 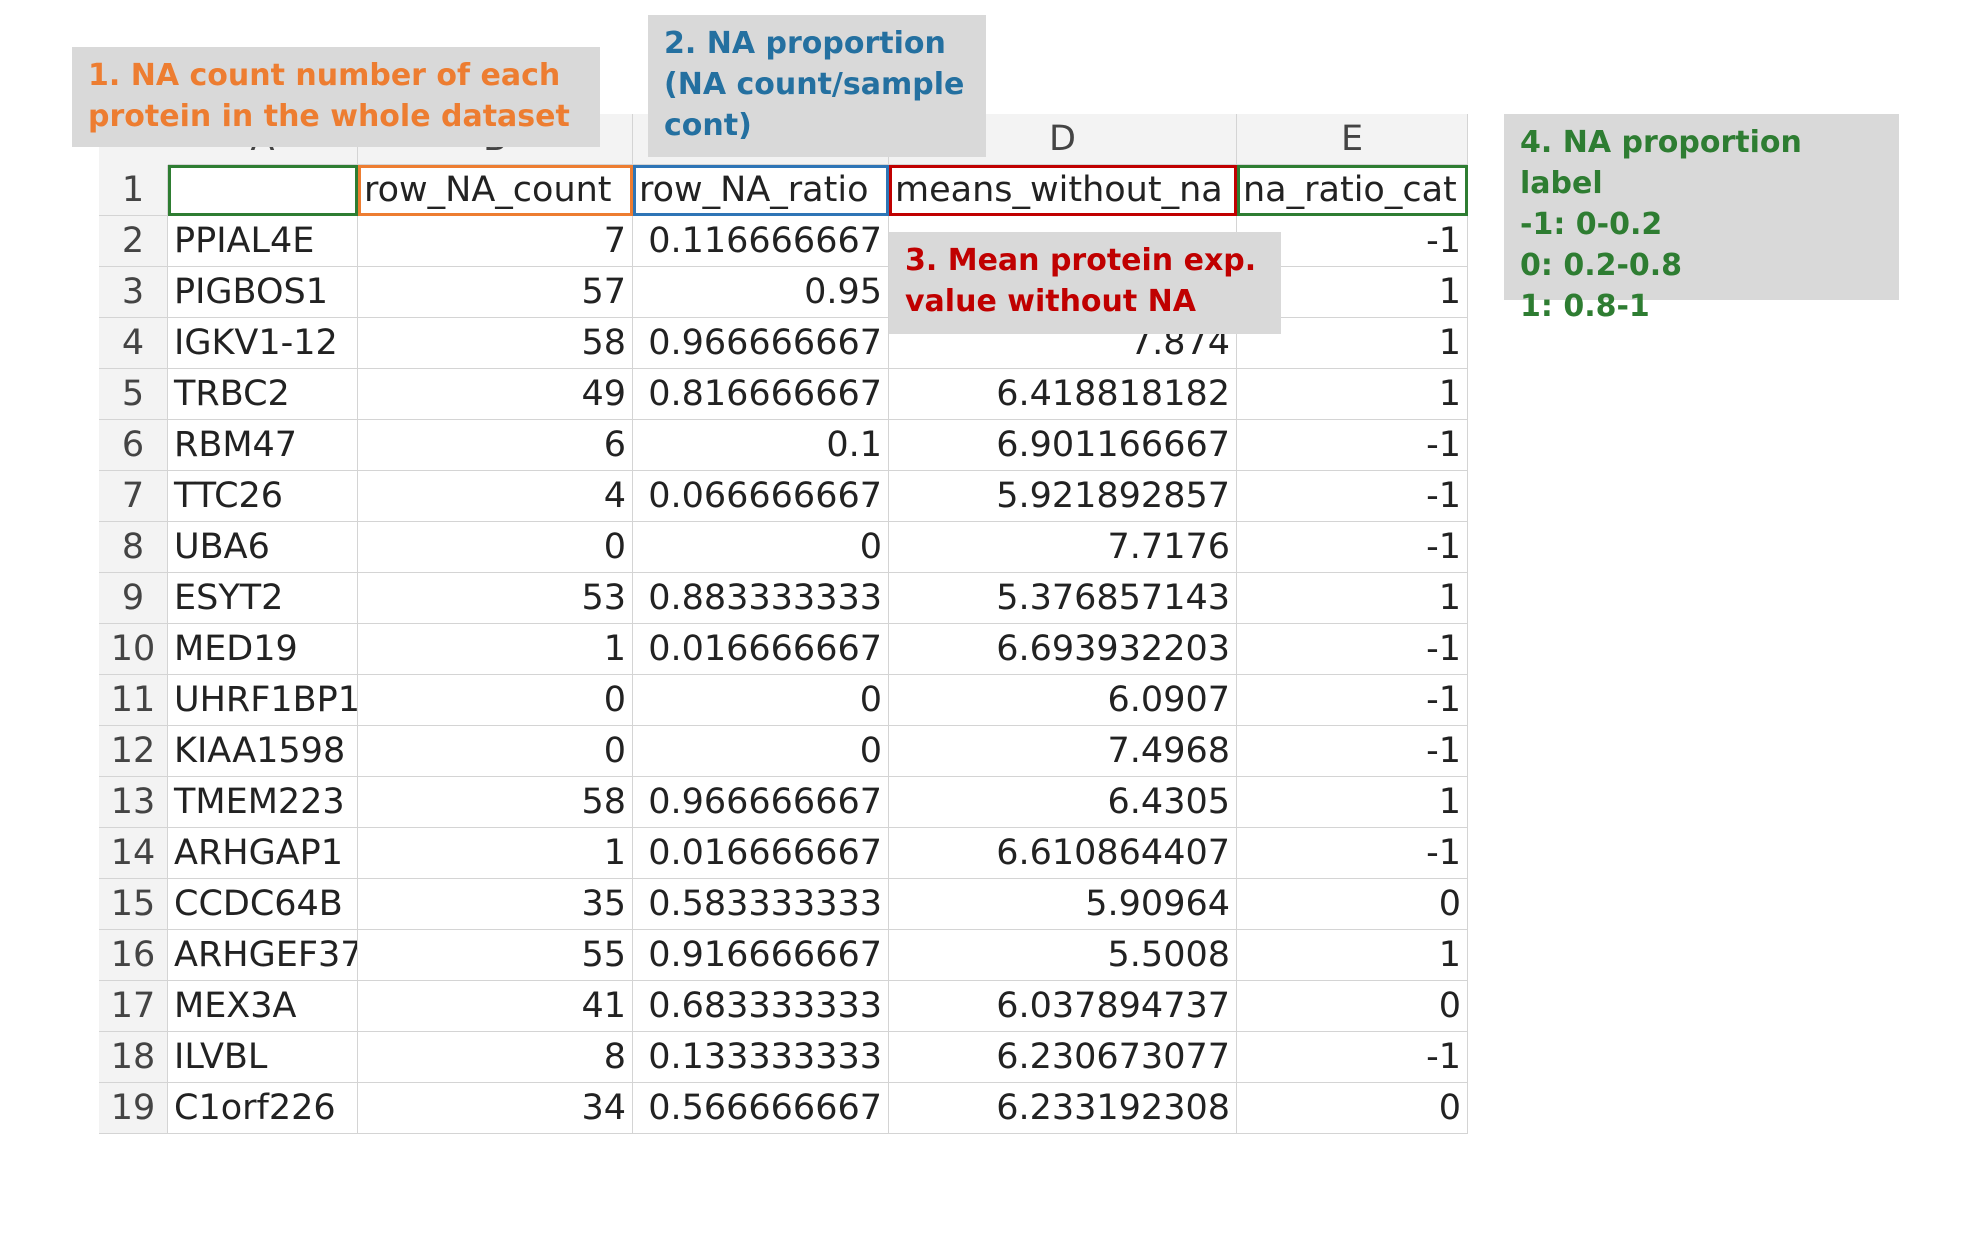 I want to click on cell: 6.901166667, so click(x=1063, y=445).